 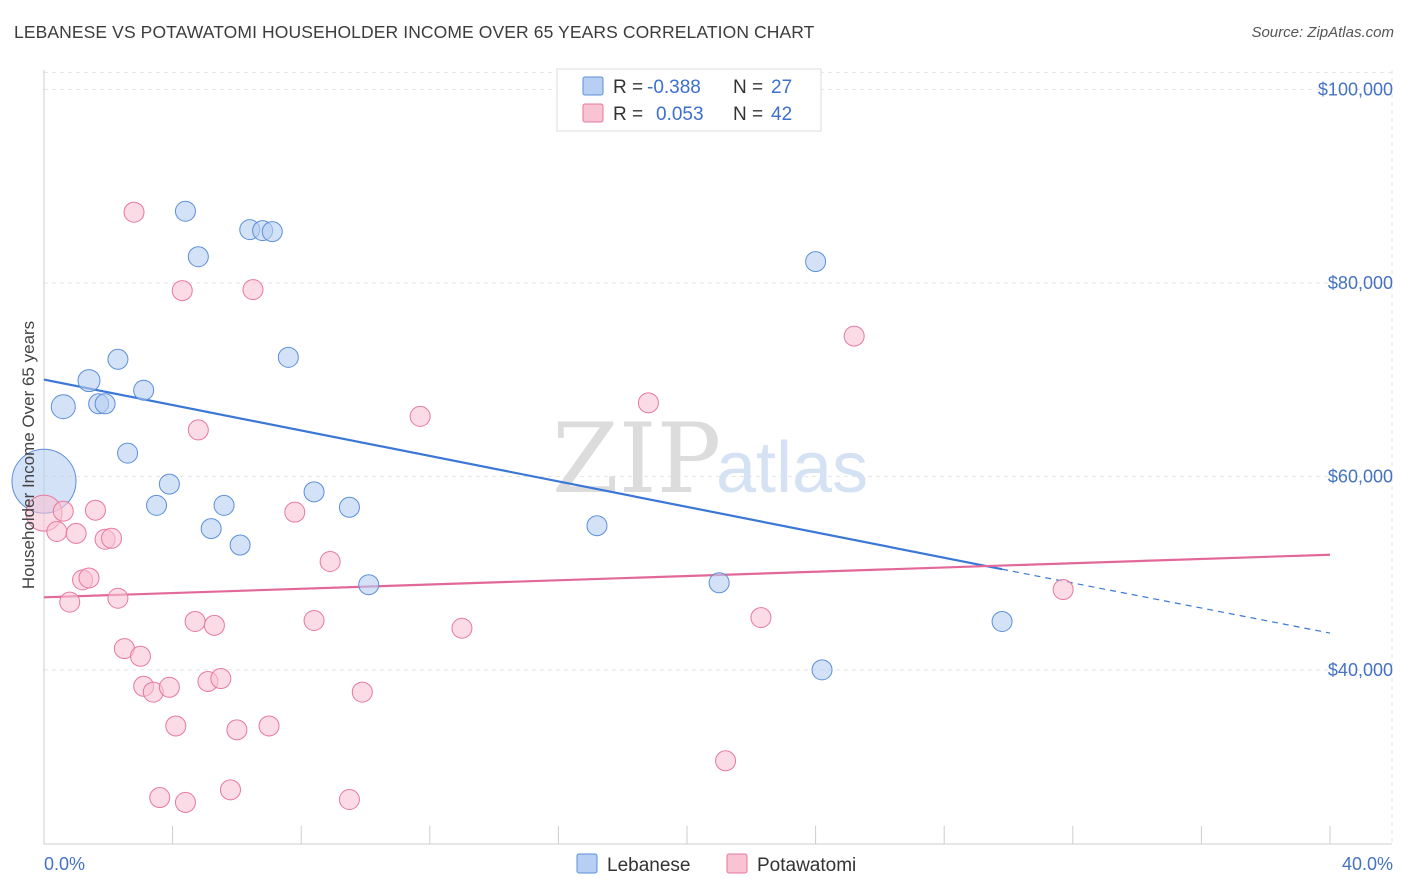 I want to click on legend-n-value: 42, so click(x=781, y=114).